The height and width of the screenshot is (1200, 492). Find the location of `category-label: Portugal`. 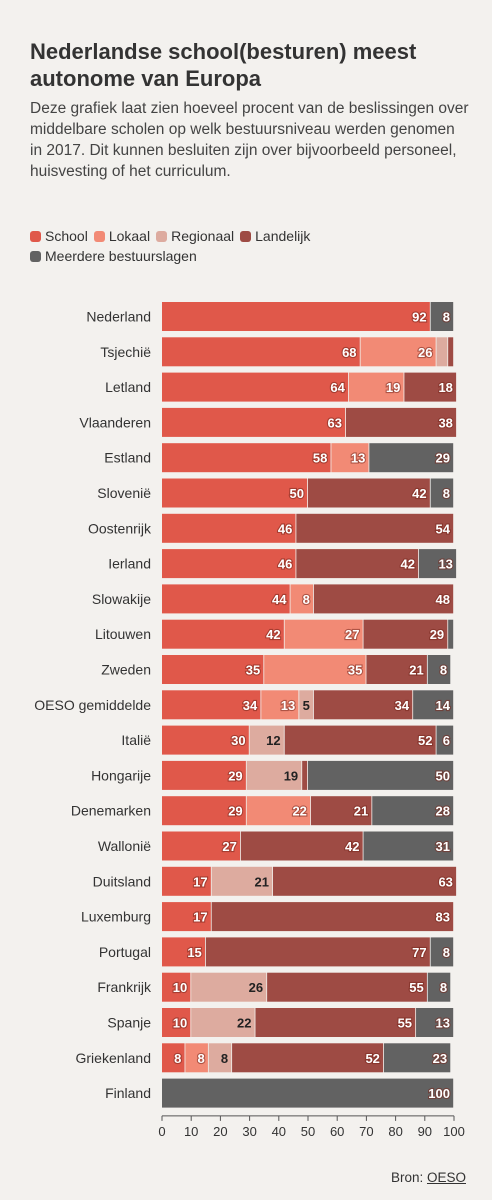

category-label: Portugal is located at coordinates (125, 952).